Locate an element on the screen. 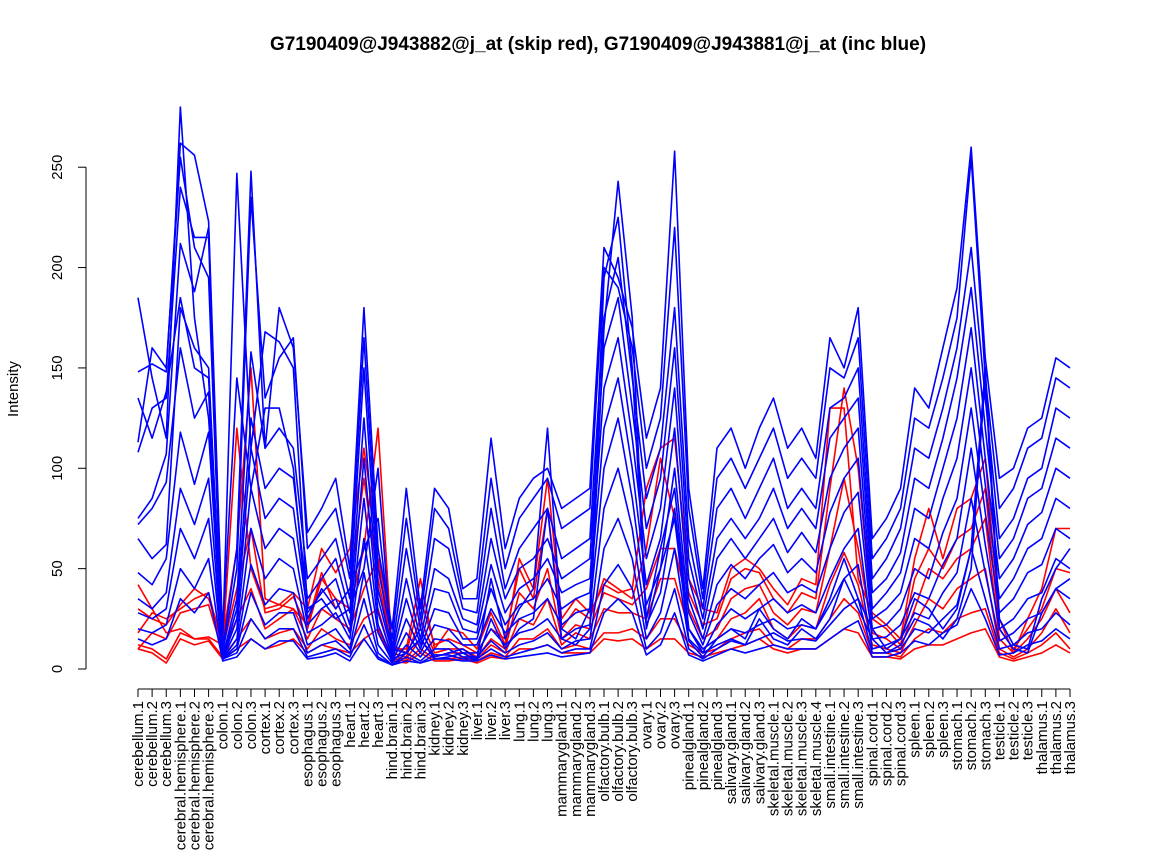 The image size is (1152, 864). x-tick-label: testicle.3 is located at coordinates (1028, 730).